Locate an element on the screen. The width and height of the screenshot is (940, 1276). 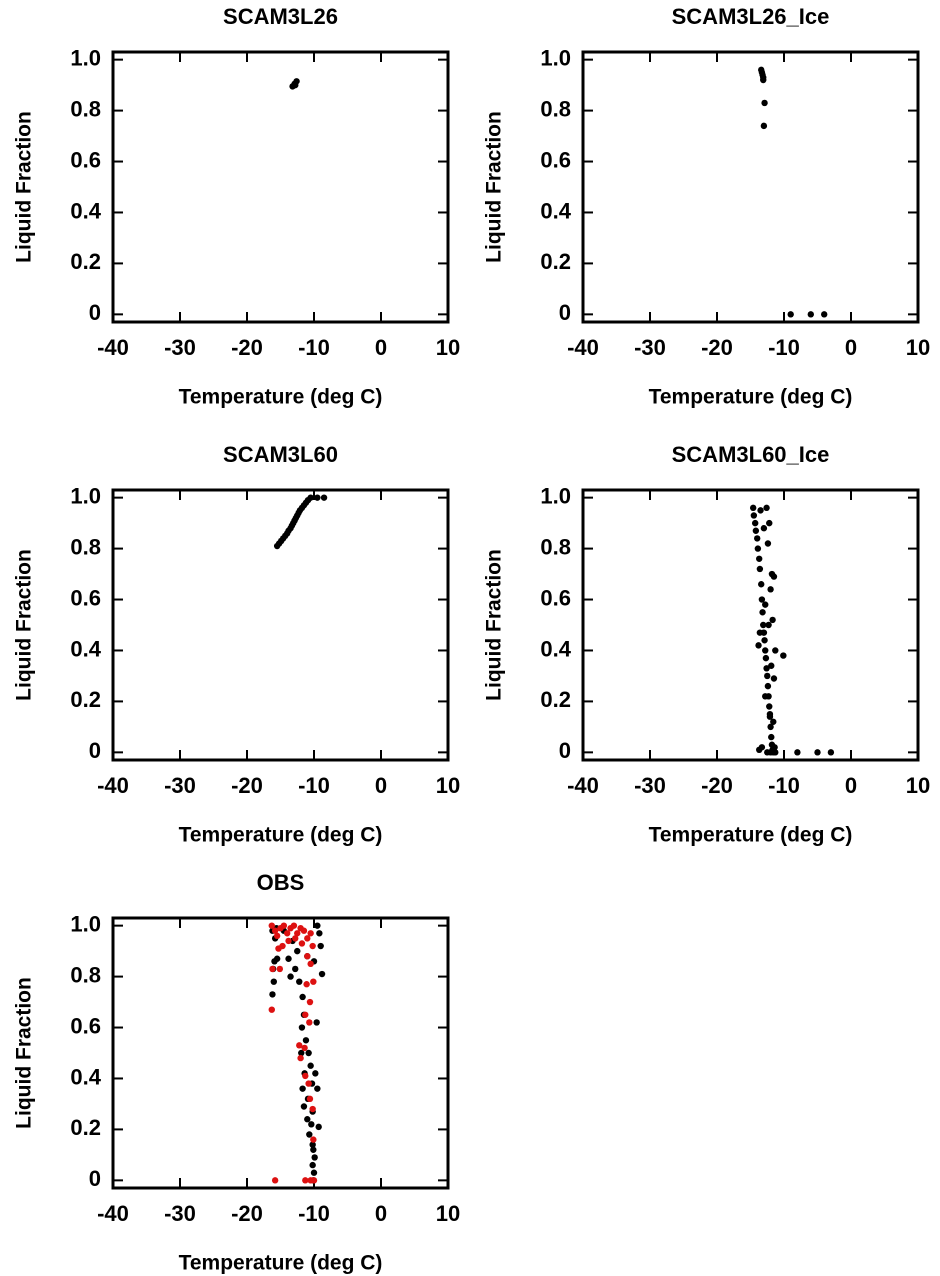
x-tick-label: 0 is located at coordinates (381, 347).